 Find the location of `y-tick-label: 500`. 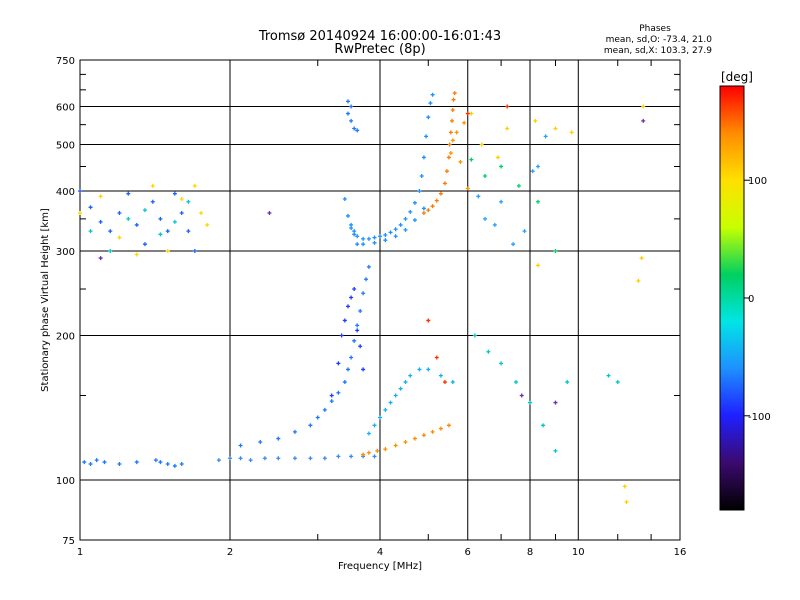

y-tick-label: 500 is located at coordinates (65, 146).